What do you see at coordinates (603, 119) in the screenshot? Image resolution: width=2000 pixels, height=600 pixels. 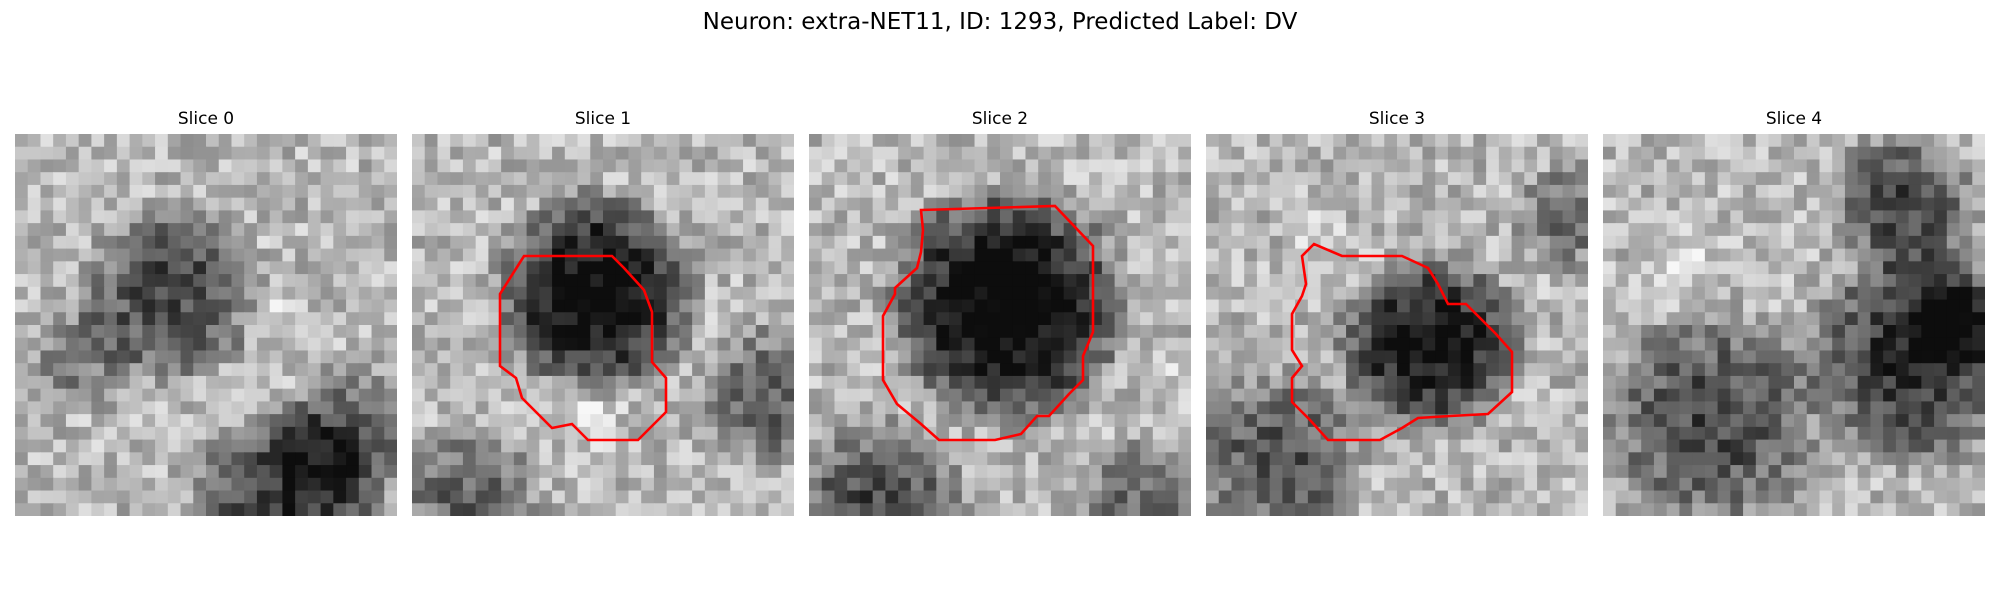 I see `slice-title-1: Slice 1` at bounding box center [603, 119].